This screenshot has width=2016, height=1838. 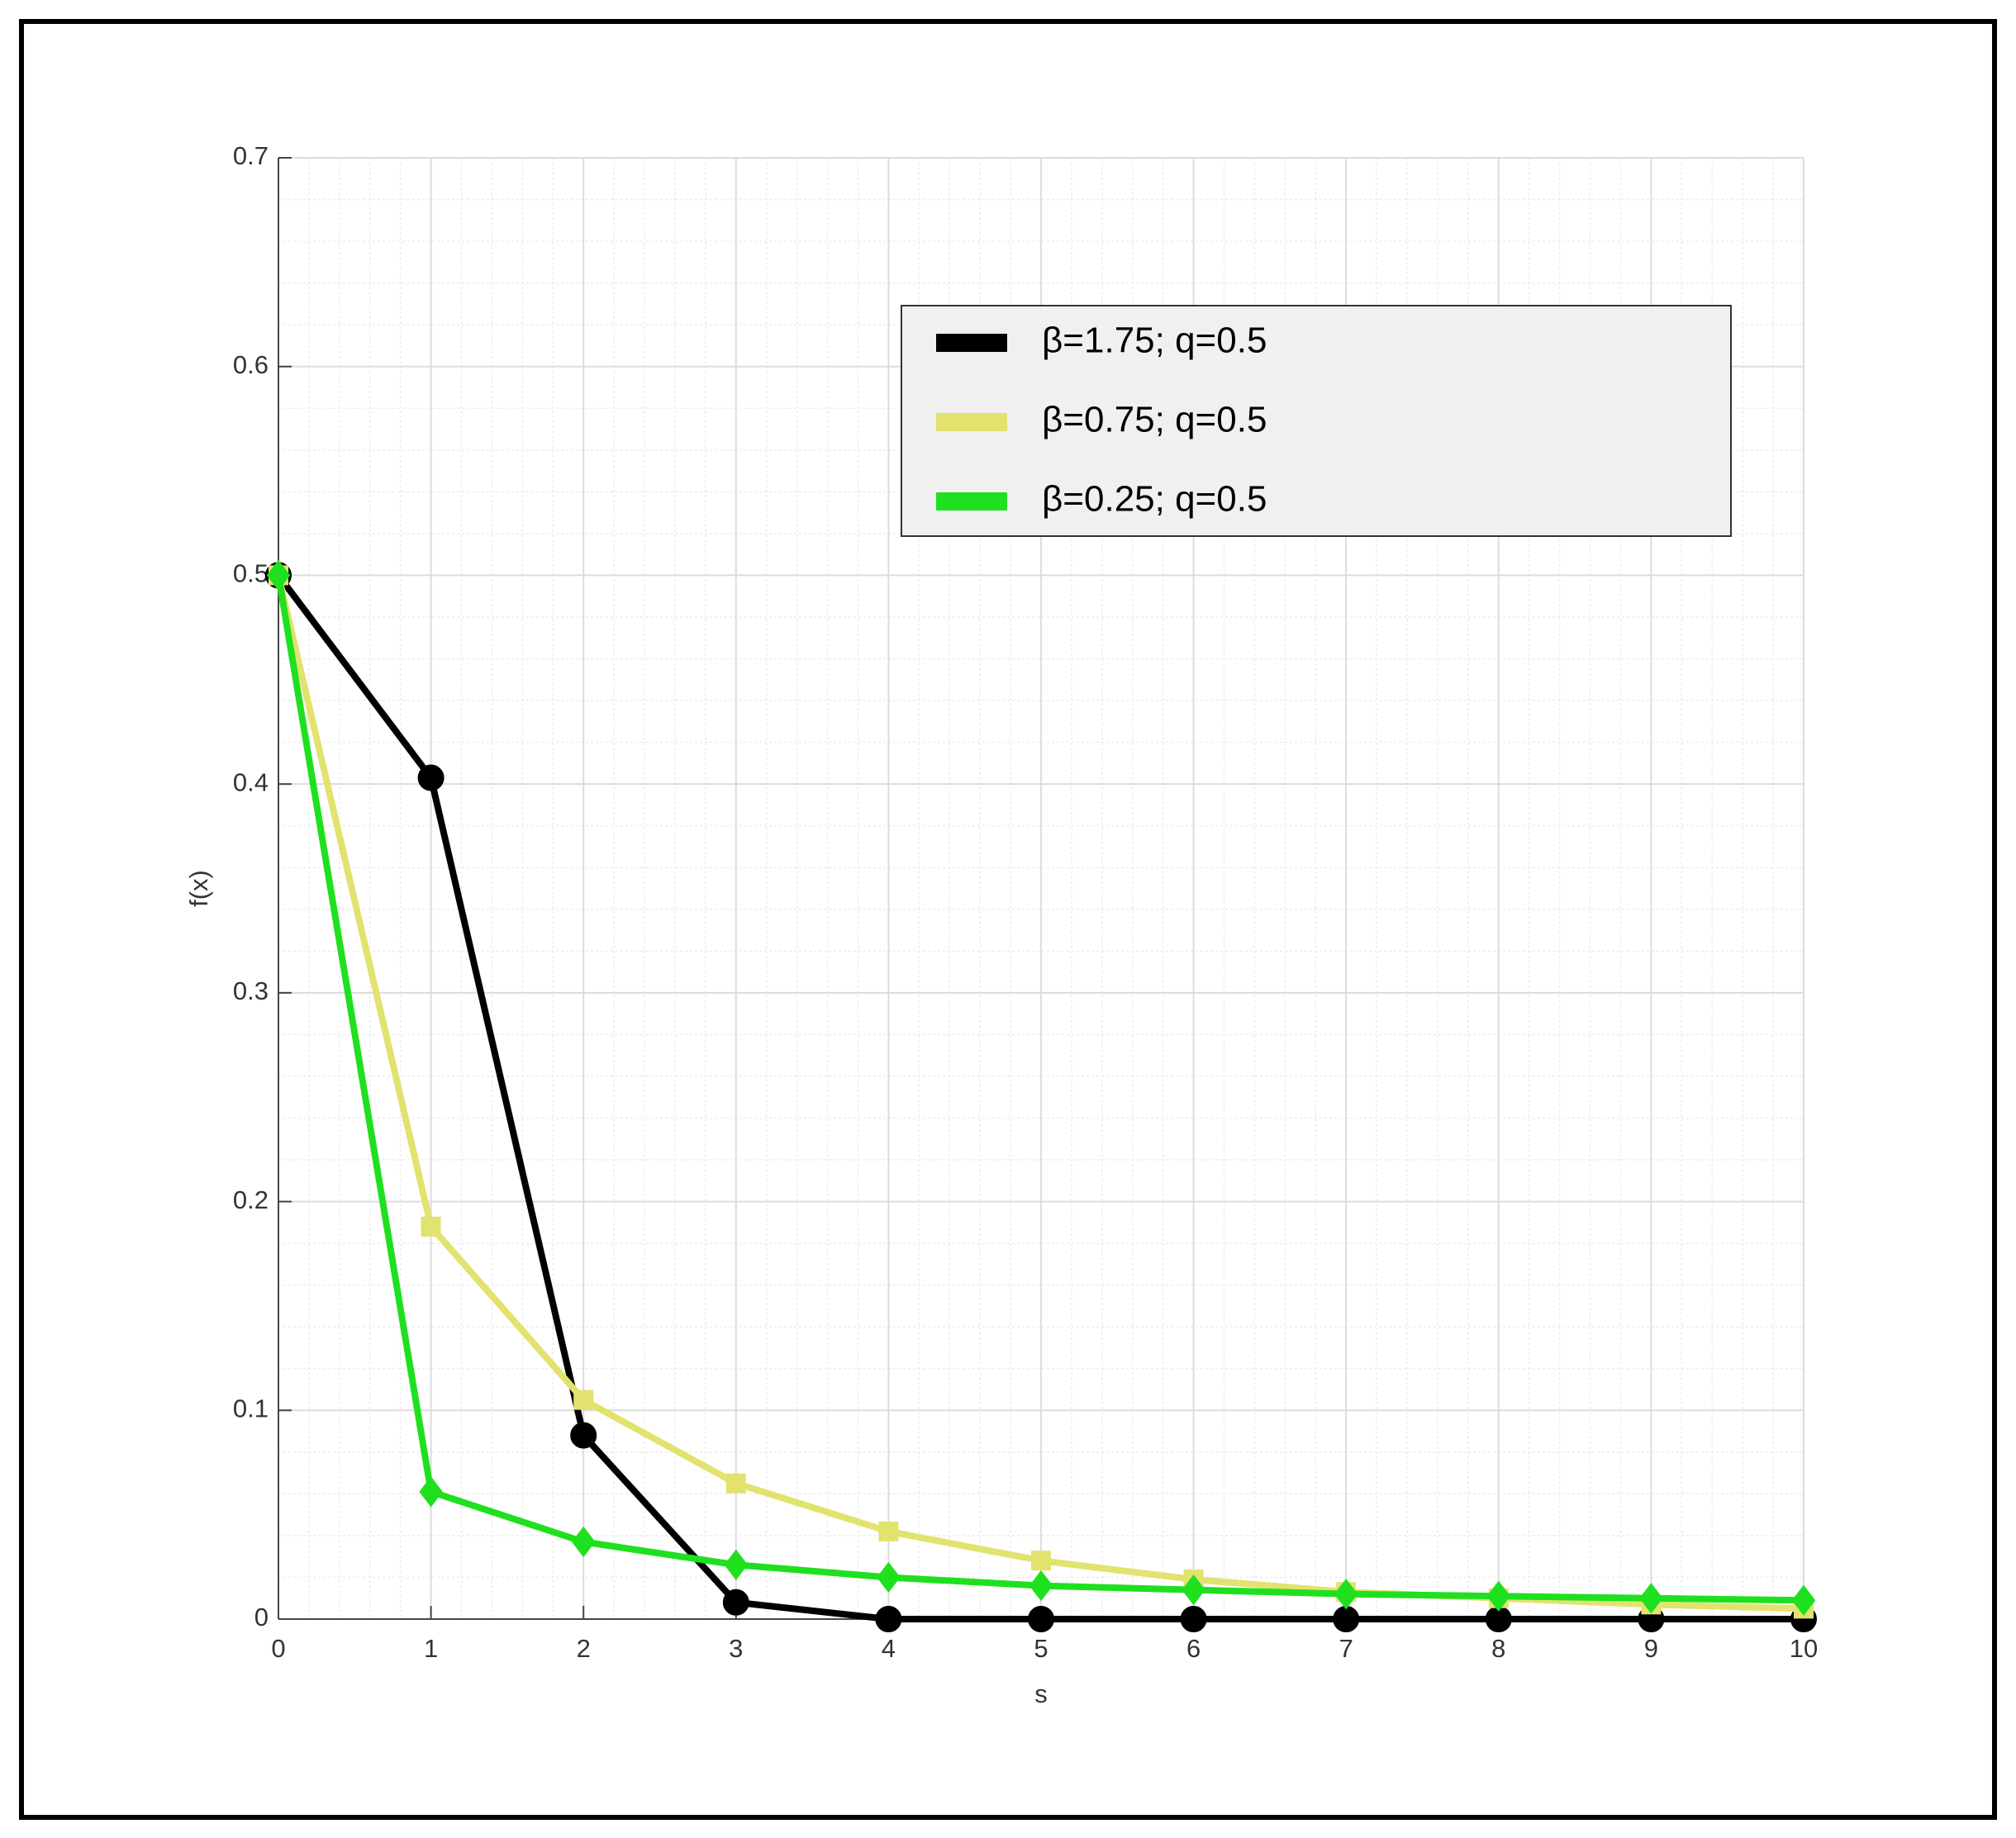 I want to click on legend-label: β=0.75; q=0.5, so click(x=1154, y=420).